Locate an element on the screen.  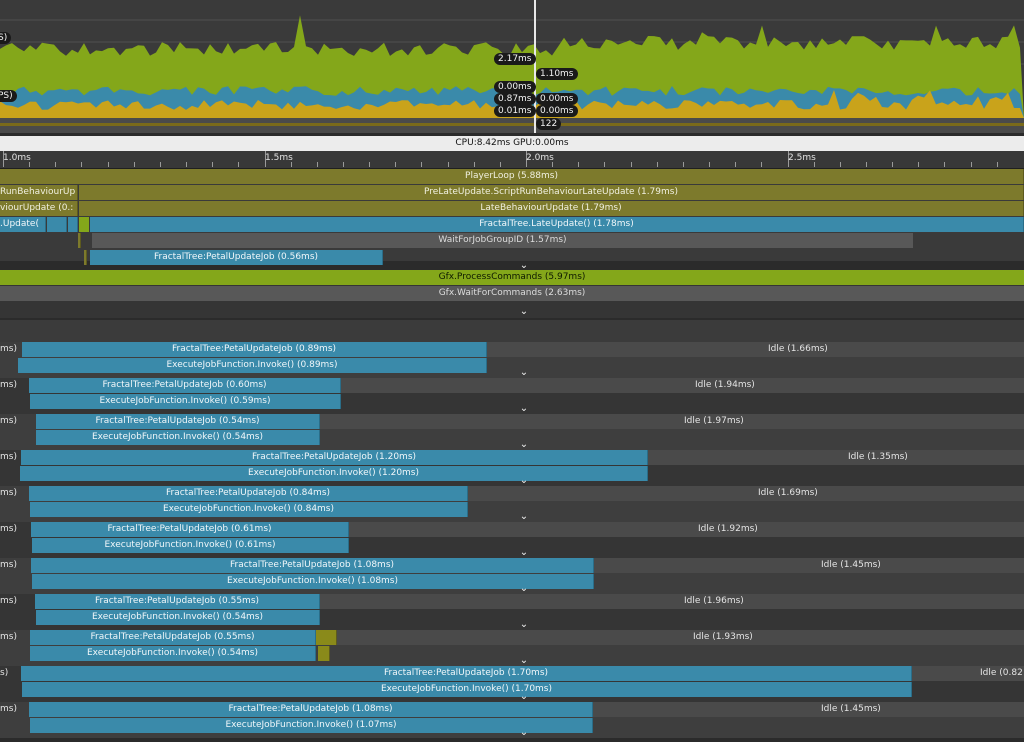
olive-job-marker is located at coordinates (326, 637).